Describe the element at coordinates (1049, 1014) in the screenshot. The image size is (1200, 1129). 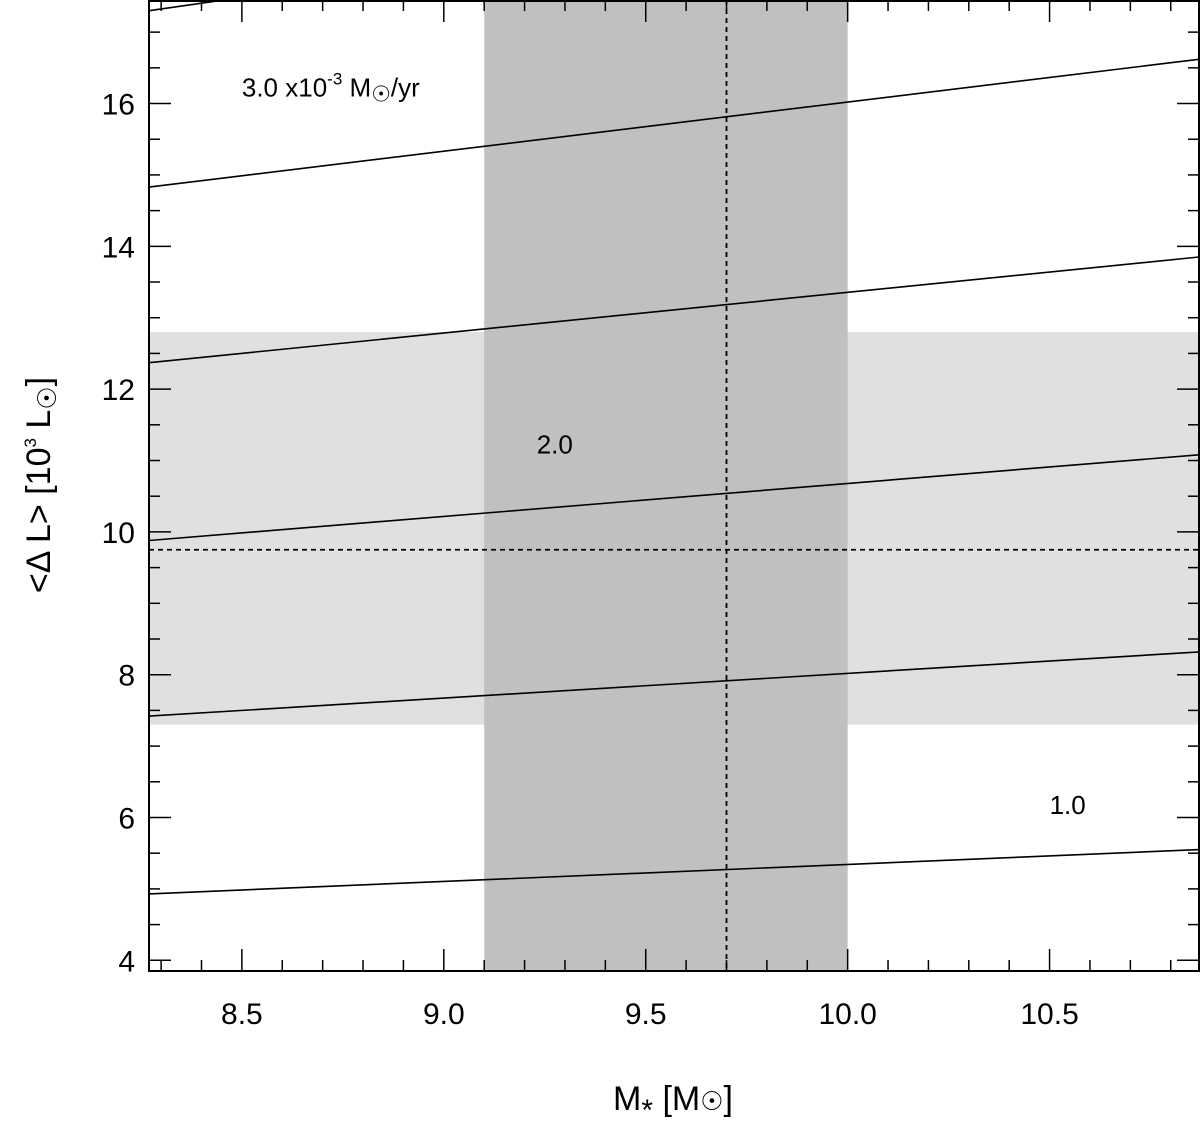
I see `x-tick-label: 10.5` at that location.